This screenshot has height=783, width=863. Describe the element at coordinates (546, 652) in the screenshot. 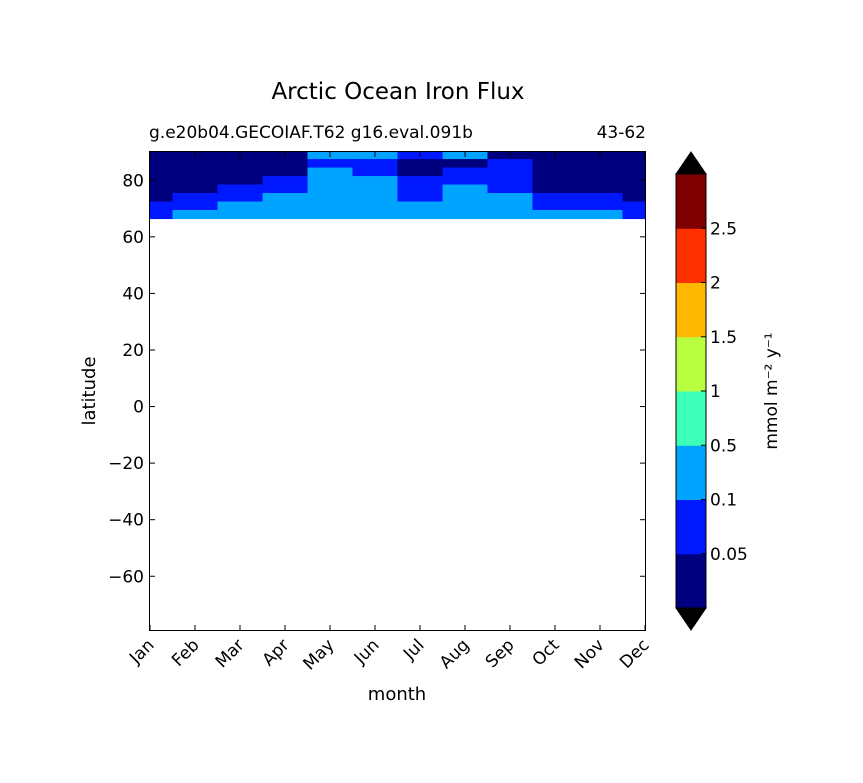

I see `x-tick-label: Oct` at that location.